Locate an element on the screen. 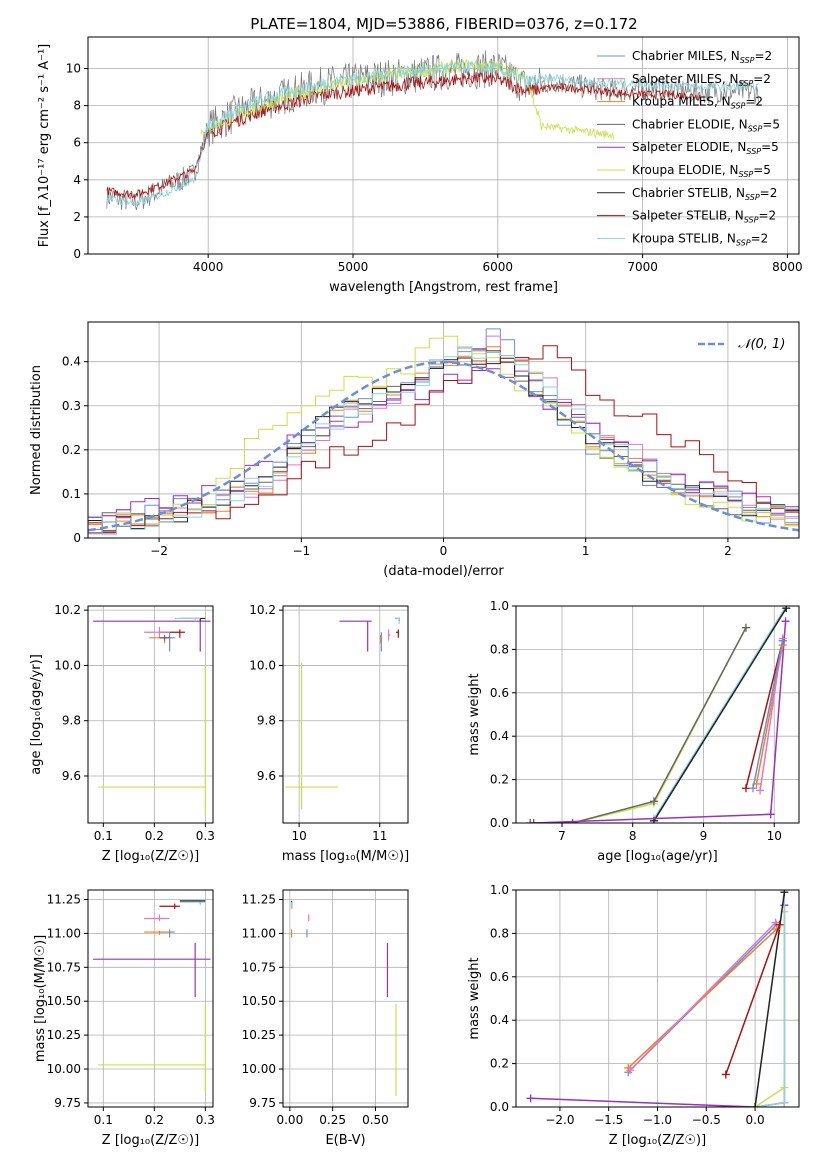 This screenshot has height=1170, width=819. x-axis-label: age [log₁₀(age/yr)] is located at coordinates (657, 856).